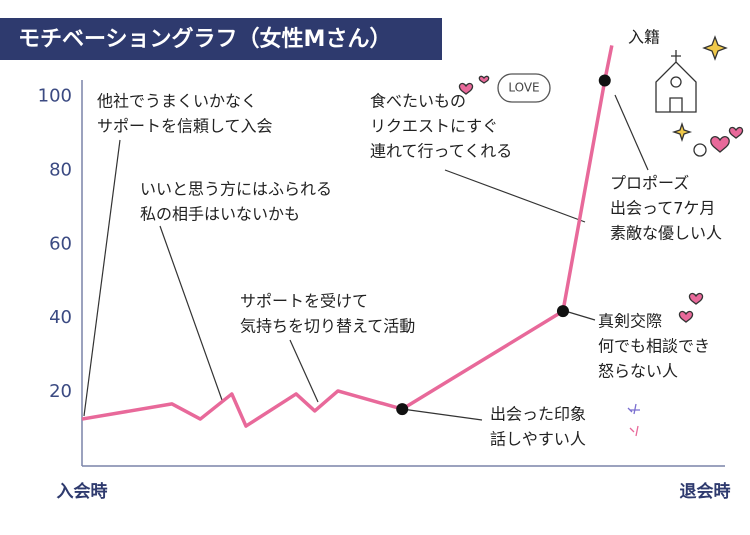  What do you see at coordinates (55, 95) in the screenshot?
I see `y-tick-label: 100` at bounding box center [55, 95].